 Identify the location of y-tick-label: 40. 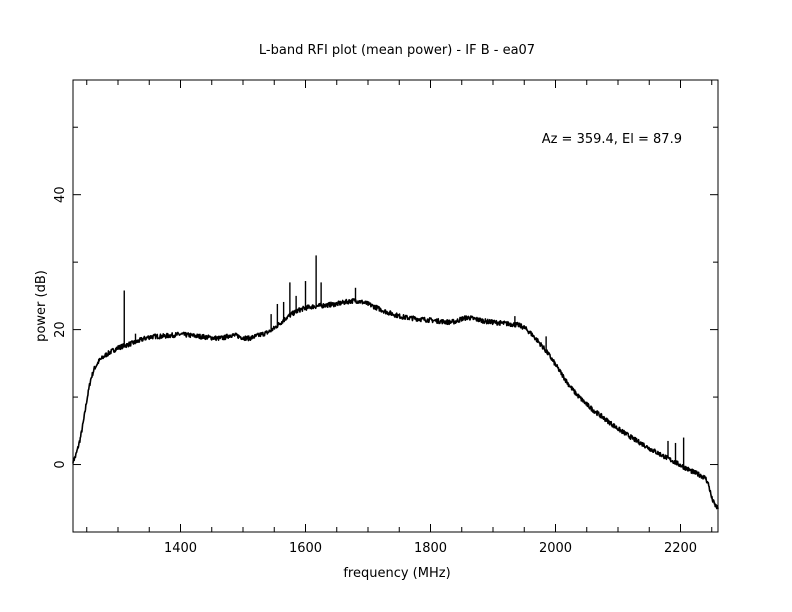
(60, 194).